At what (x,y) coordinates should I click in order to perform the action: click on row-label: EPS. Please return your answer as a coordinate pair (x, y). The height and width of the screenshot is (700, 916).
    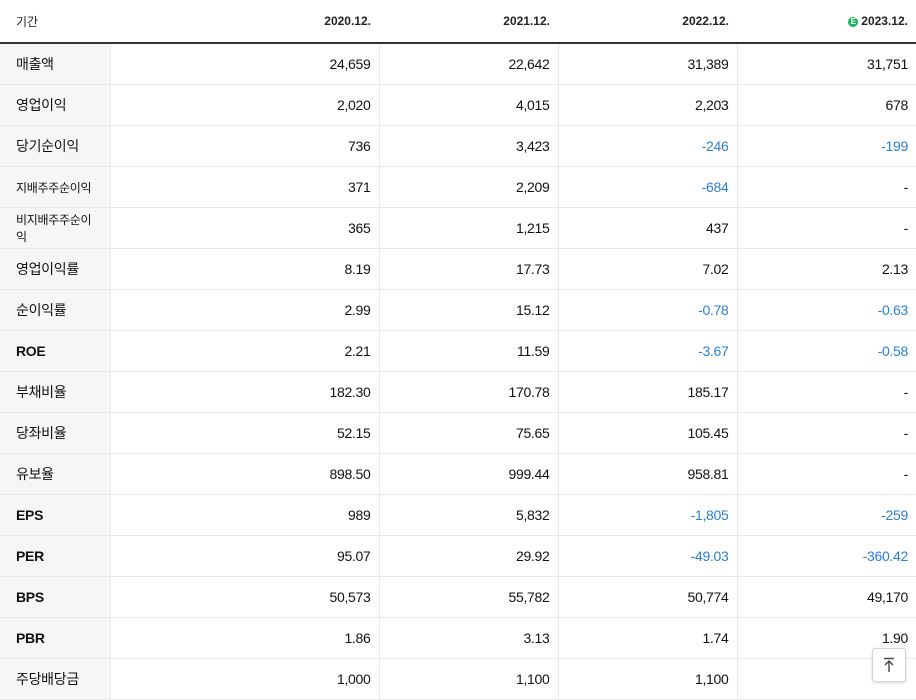
    Looking at the image, I should click on (55, 515).